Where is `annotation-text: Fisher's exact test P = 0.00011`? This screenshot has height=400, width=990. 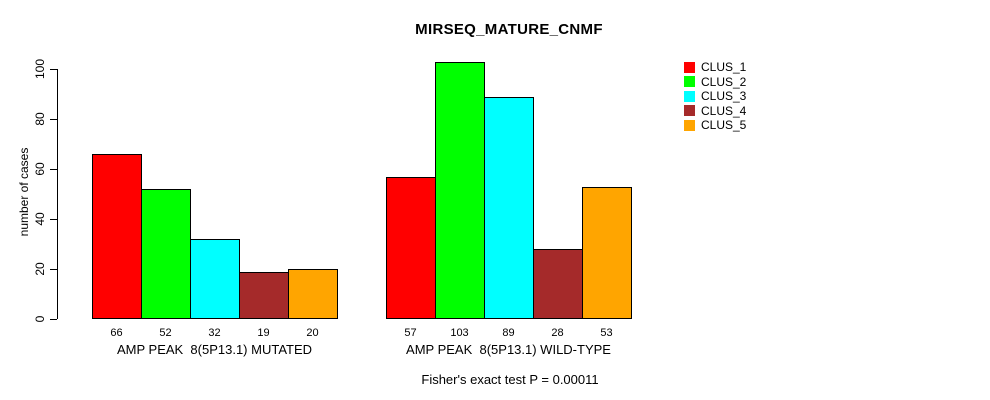
annotation-text: Fisher's exact test P = 0.00011 is located at coordinates (510, 379).